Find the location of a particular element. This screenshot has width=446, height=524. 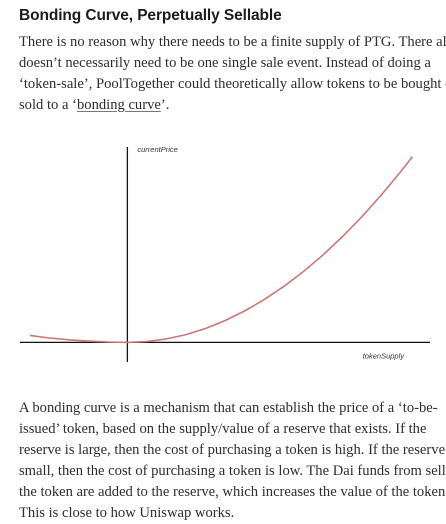

section-heading: Bonding Curve, Perpetually Sellable is located at coordinates (150, 15).